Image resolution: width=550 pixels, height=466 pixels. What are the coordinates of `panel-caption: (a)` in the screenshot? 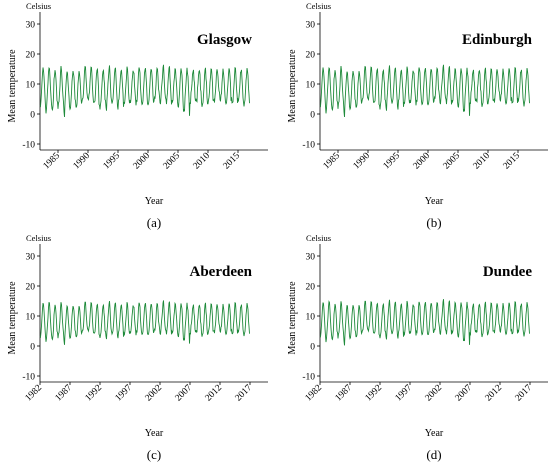 It's located at (154, 222).